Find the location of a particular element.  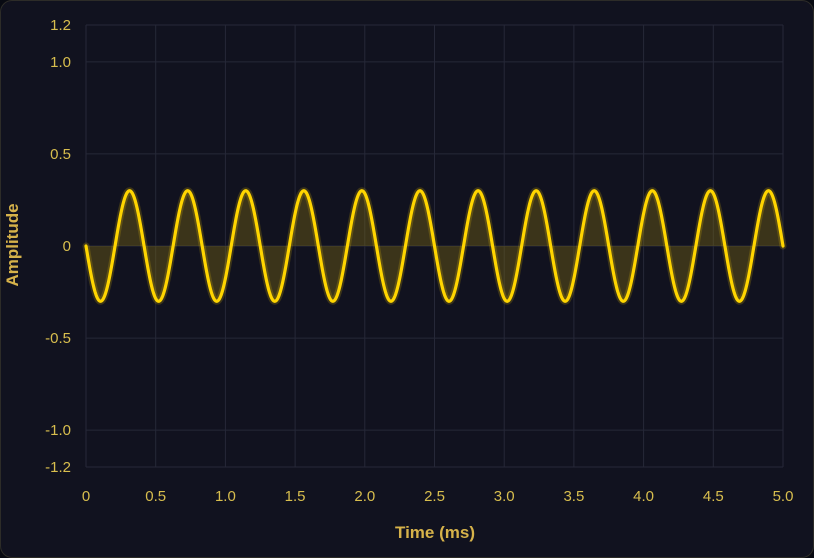

x-tick-label: 3.0 is located at coordinates (504, 496).